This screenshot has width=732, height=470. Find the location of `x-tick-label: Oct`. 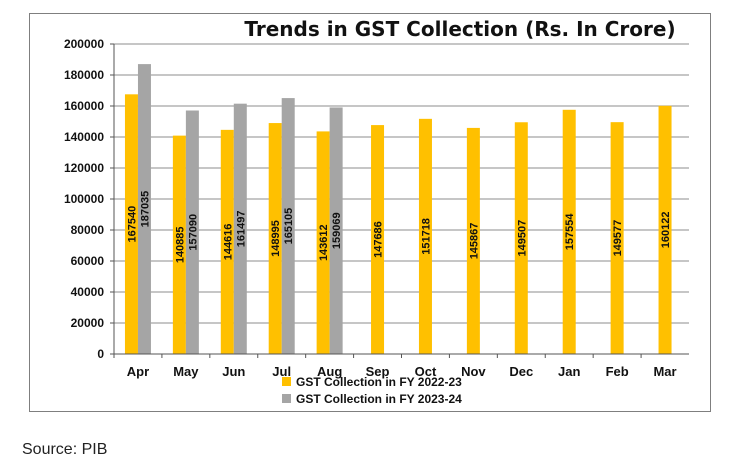

x-tick-label: Oct is located at coordinates (426, 371).